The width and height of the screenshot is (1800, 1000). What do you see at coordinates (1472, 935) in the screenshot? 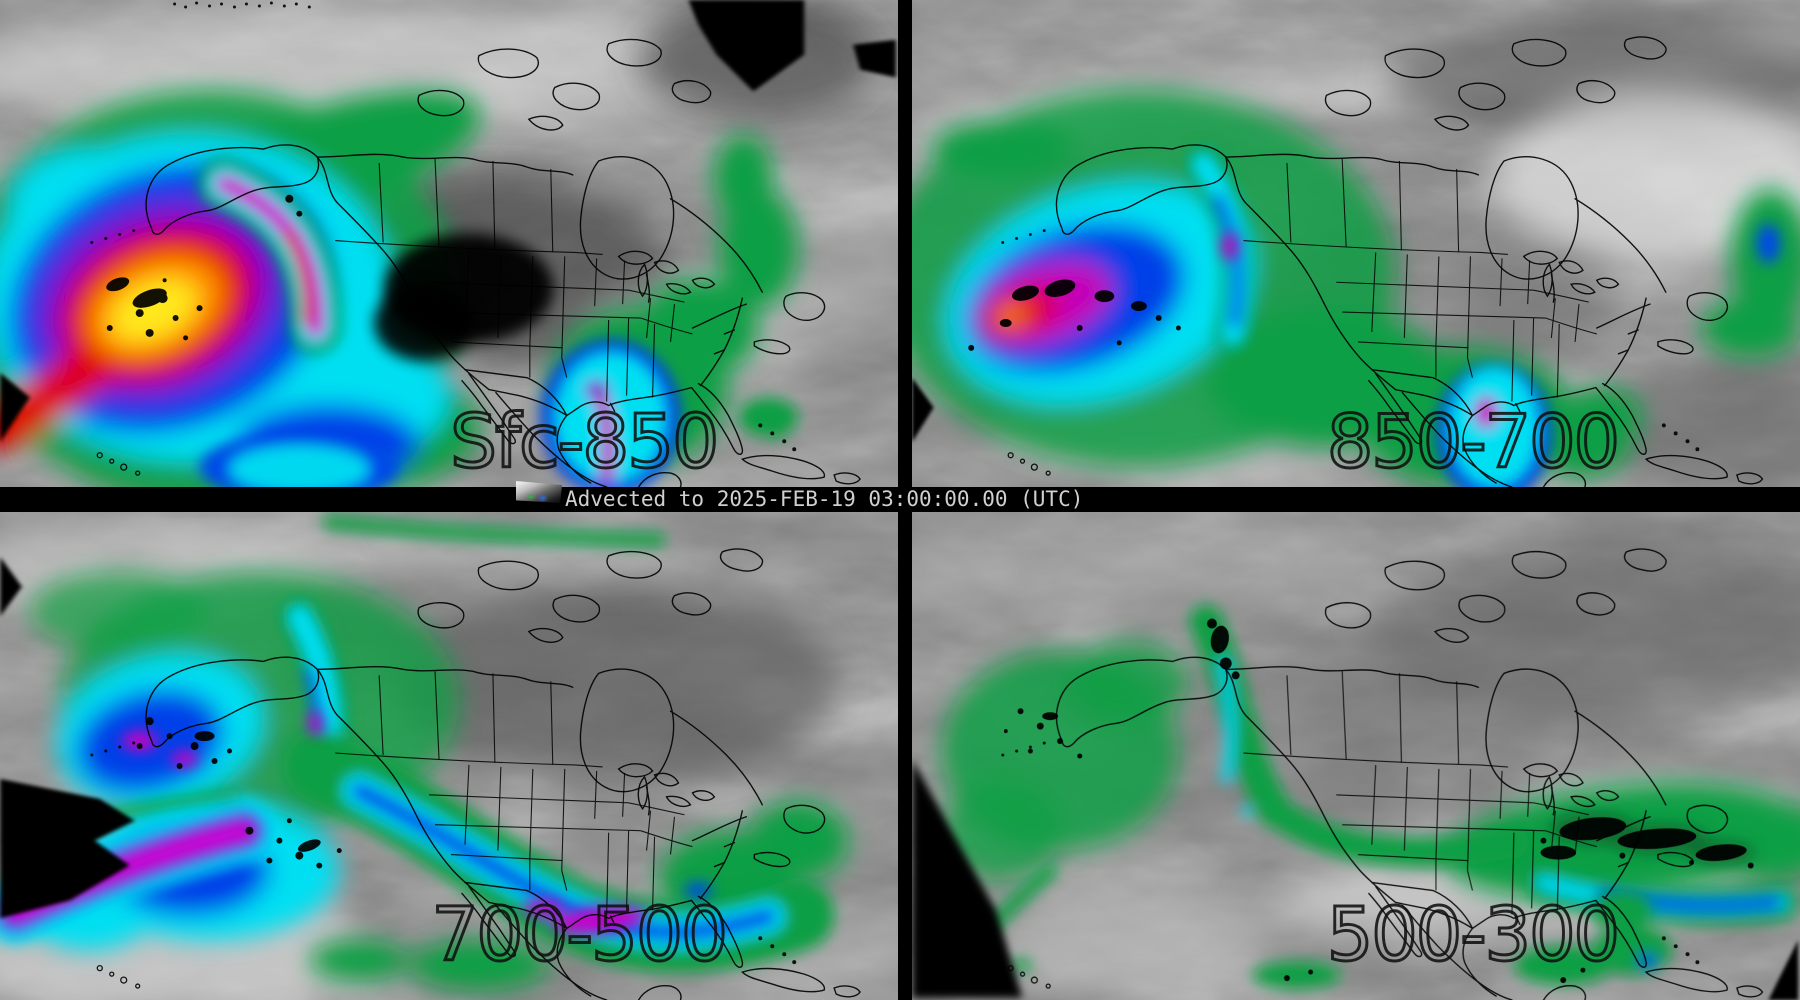
I see `panel-label-500-300: 500-300` at bounding box center [1472, 935].